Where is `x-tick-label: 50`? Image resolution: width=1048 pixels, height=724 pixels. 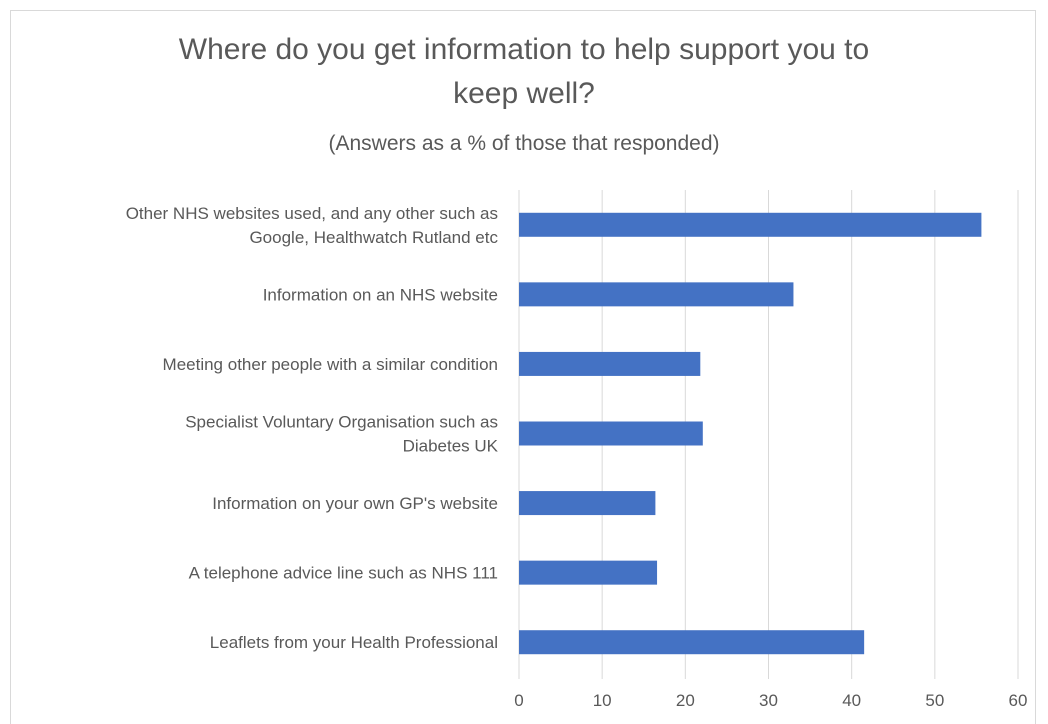
x-tick-label: 50 is located at coordinates (934, 700).